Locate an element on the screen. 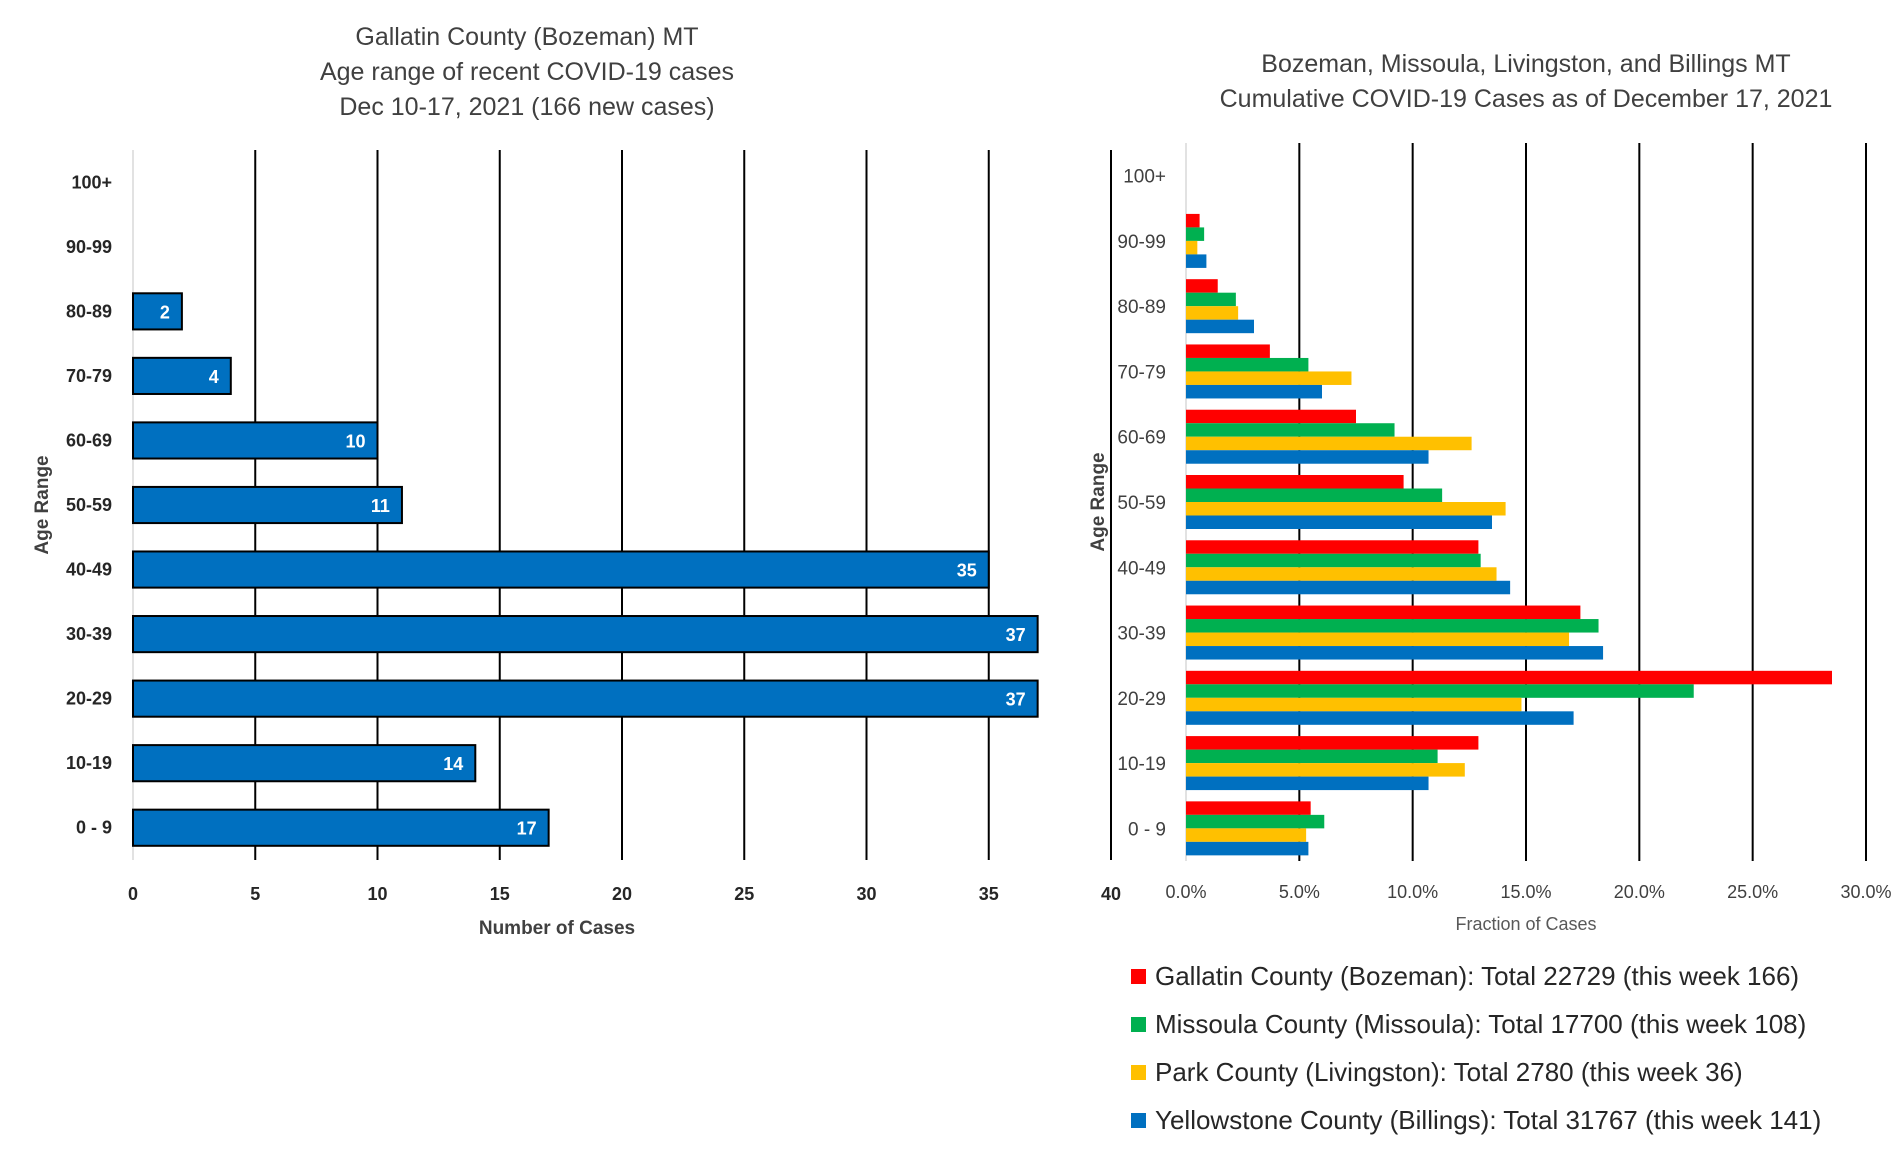 The image size is (1900, 1153). left-y-tick-label: 10-19 is located at coordinates (89, 763).